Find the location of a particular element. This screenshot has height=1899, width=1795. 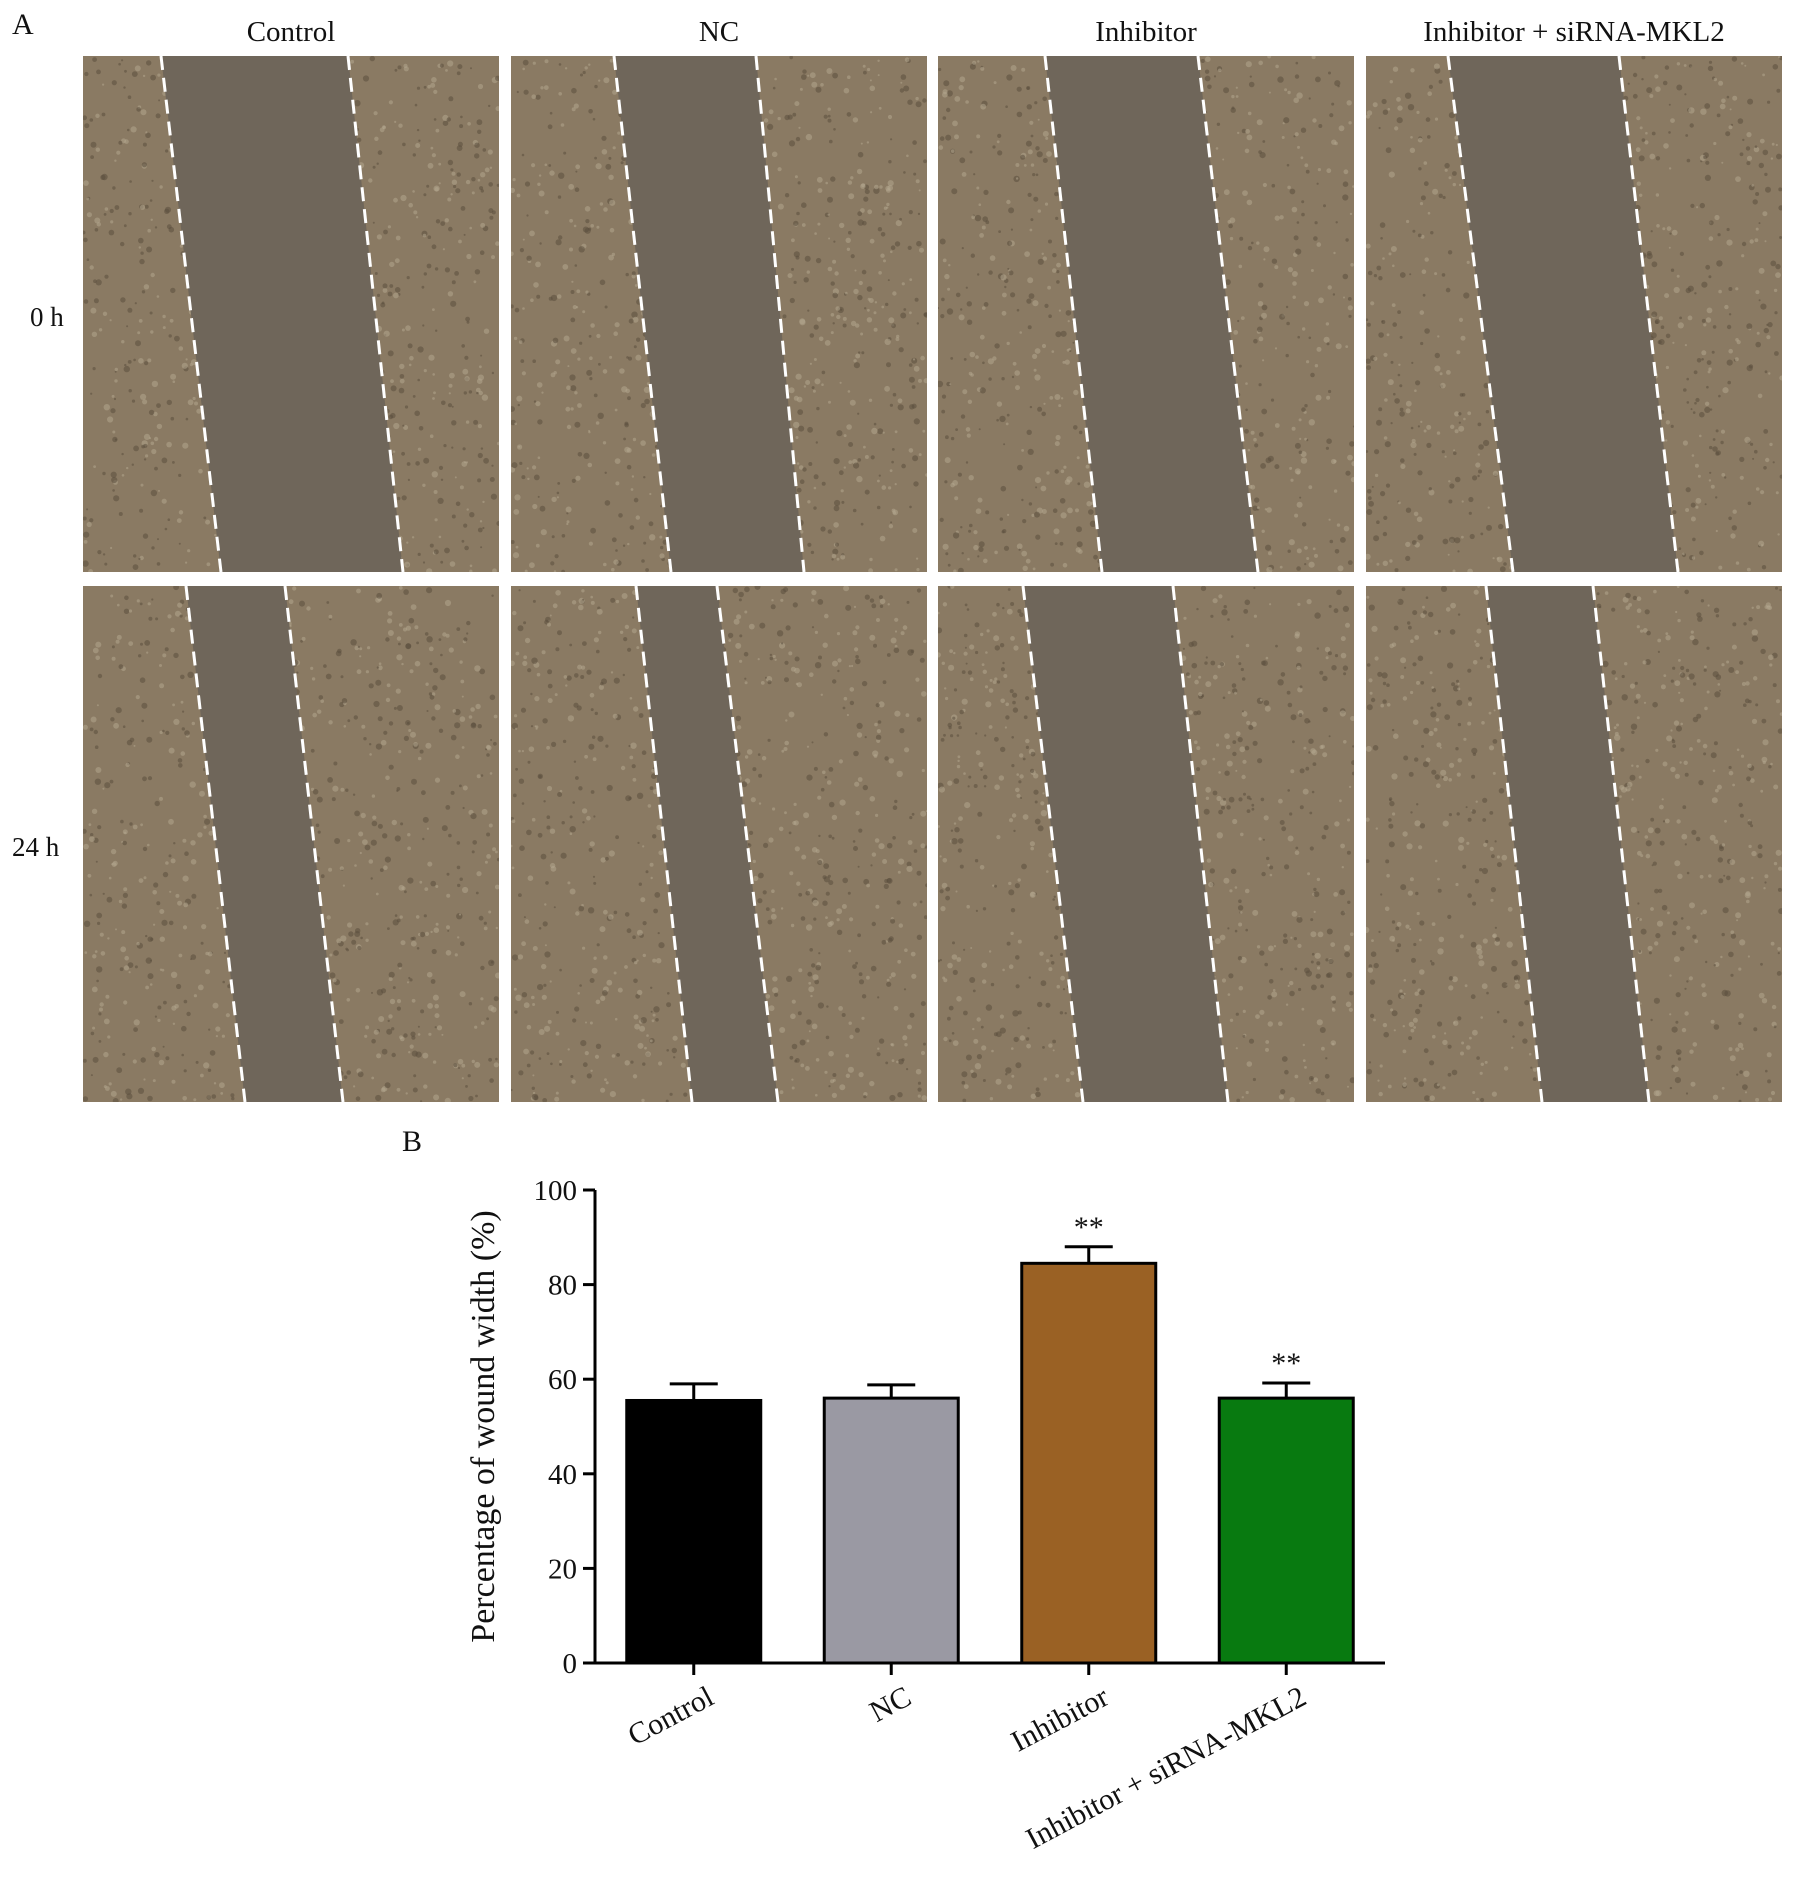

y-tick-label: 40 is located at coordinates (562, 1475).